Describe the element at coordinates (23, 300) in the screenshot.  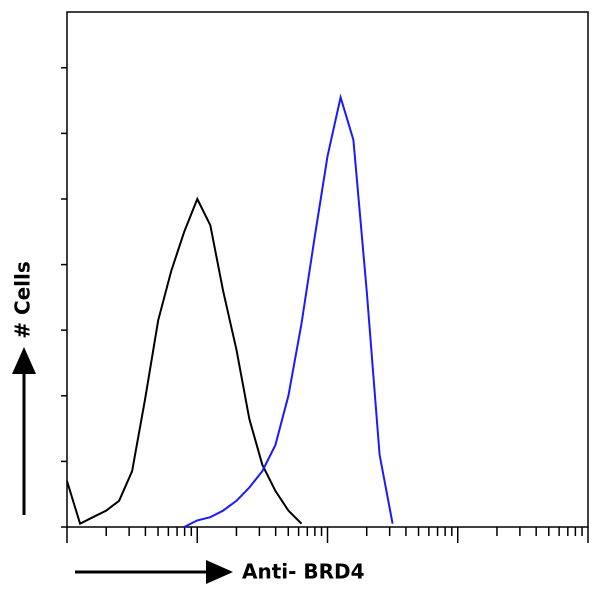
I see `y-axis-label: # Cells` at that location.